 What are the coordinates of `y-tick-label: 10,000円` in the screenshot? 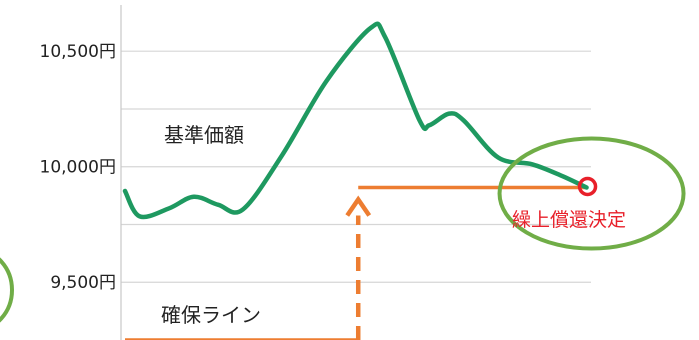 It's located at (78, 168).